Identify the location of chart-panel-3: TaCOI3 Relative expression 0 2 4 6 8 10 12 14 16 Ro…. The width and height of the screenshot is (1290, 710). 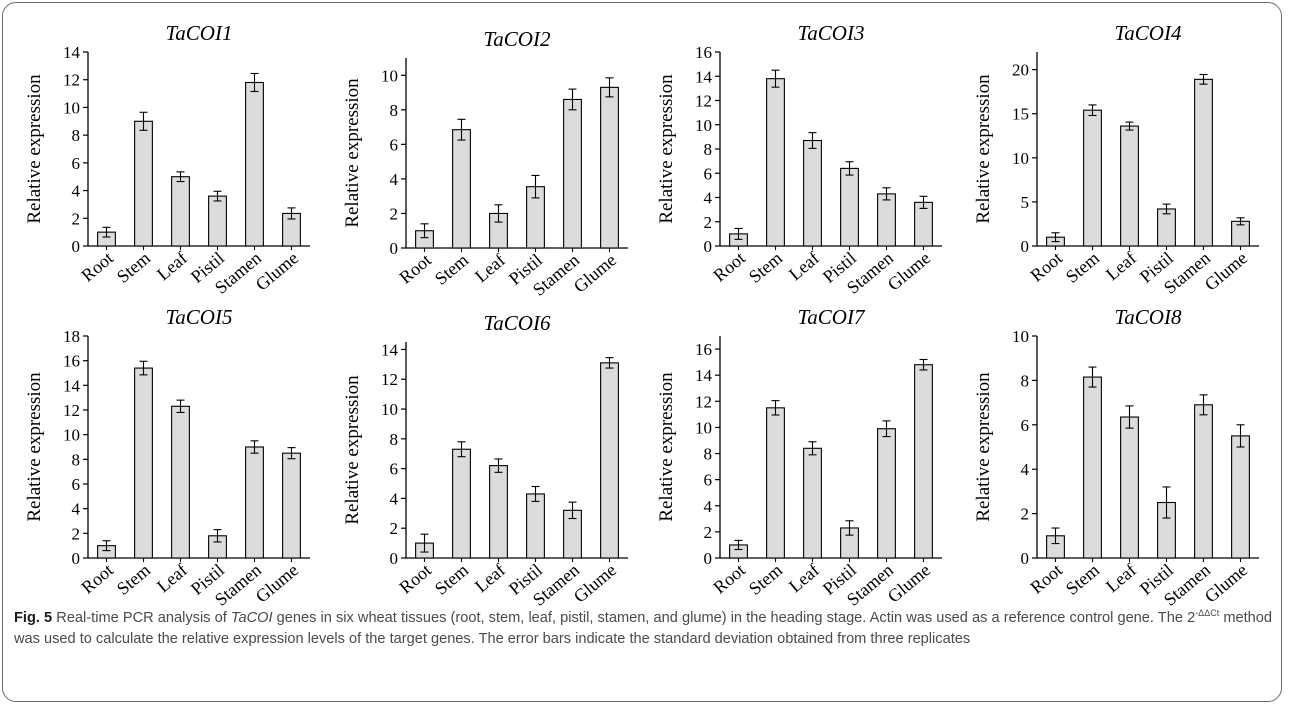
(799, 159).